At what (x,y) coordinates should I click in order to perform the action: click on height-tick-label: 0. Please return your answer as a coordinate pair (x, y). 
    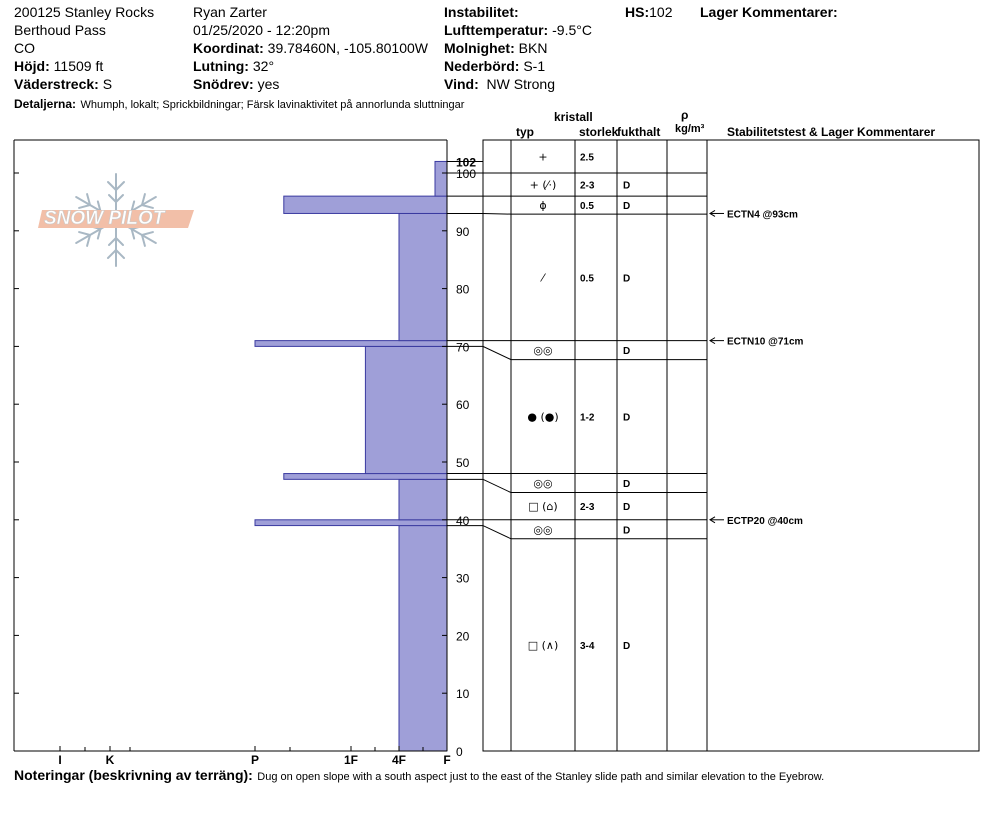
    Looking at the image, I should click on (459, 752).